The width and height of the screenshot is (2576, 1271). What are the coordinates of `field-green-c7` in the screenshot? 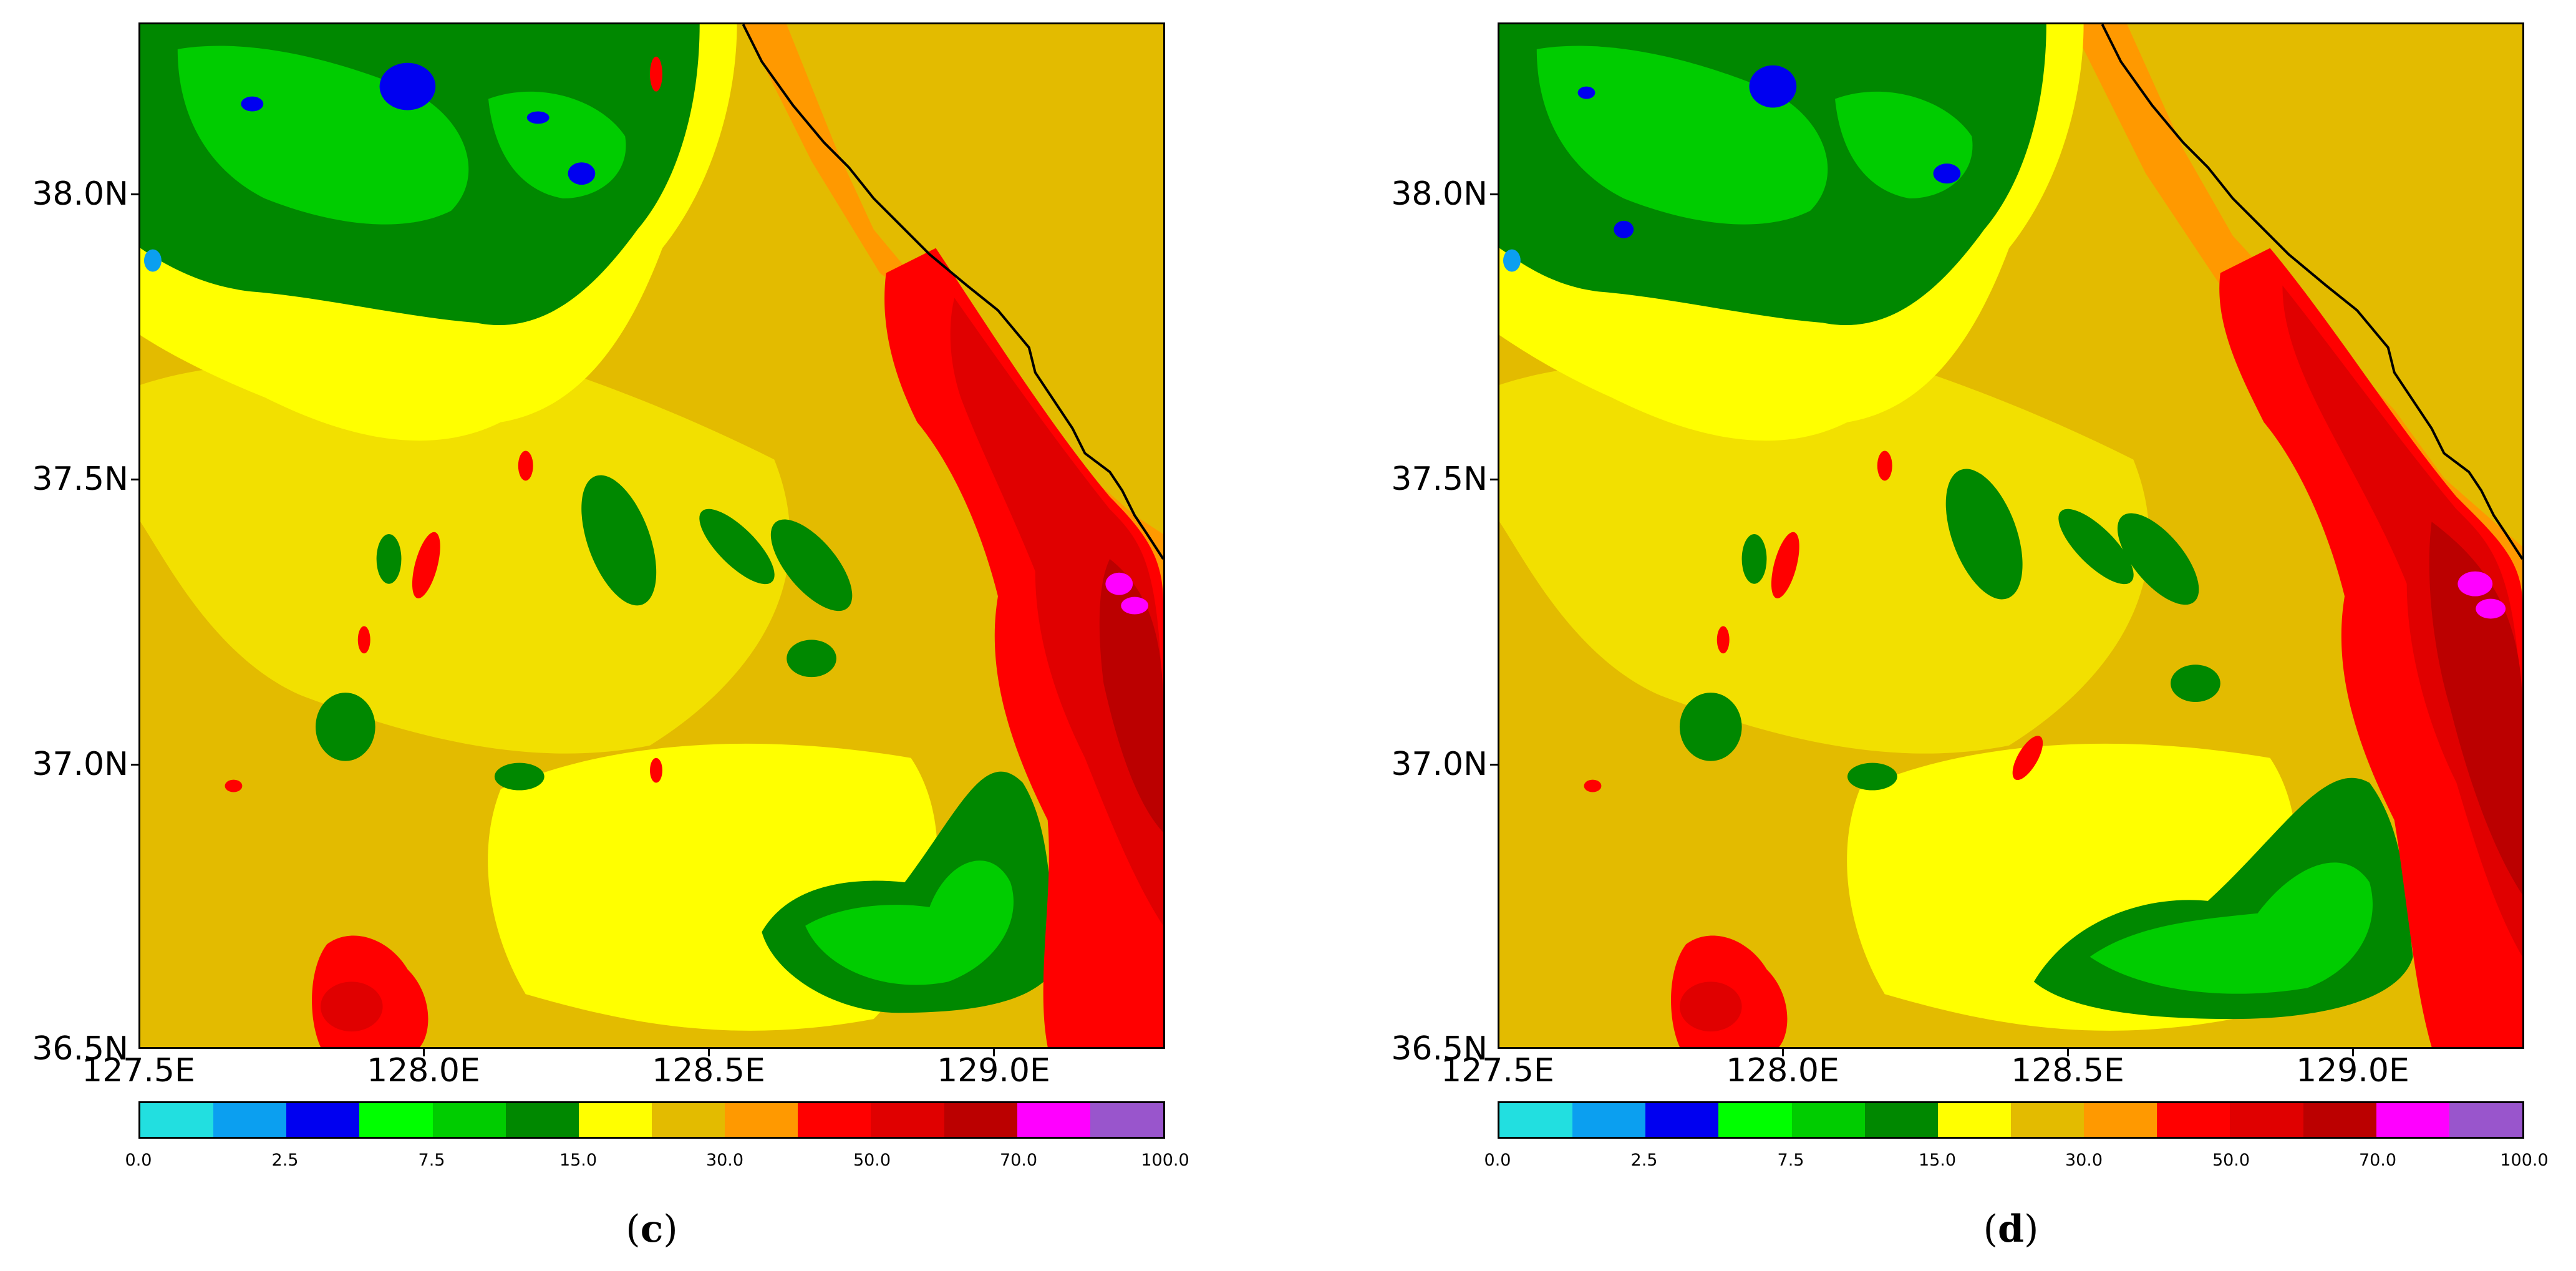 It's located at (2195, 684).